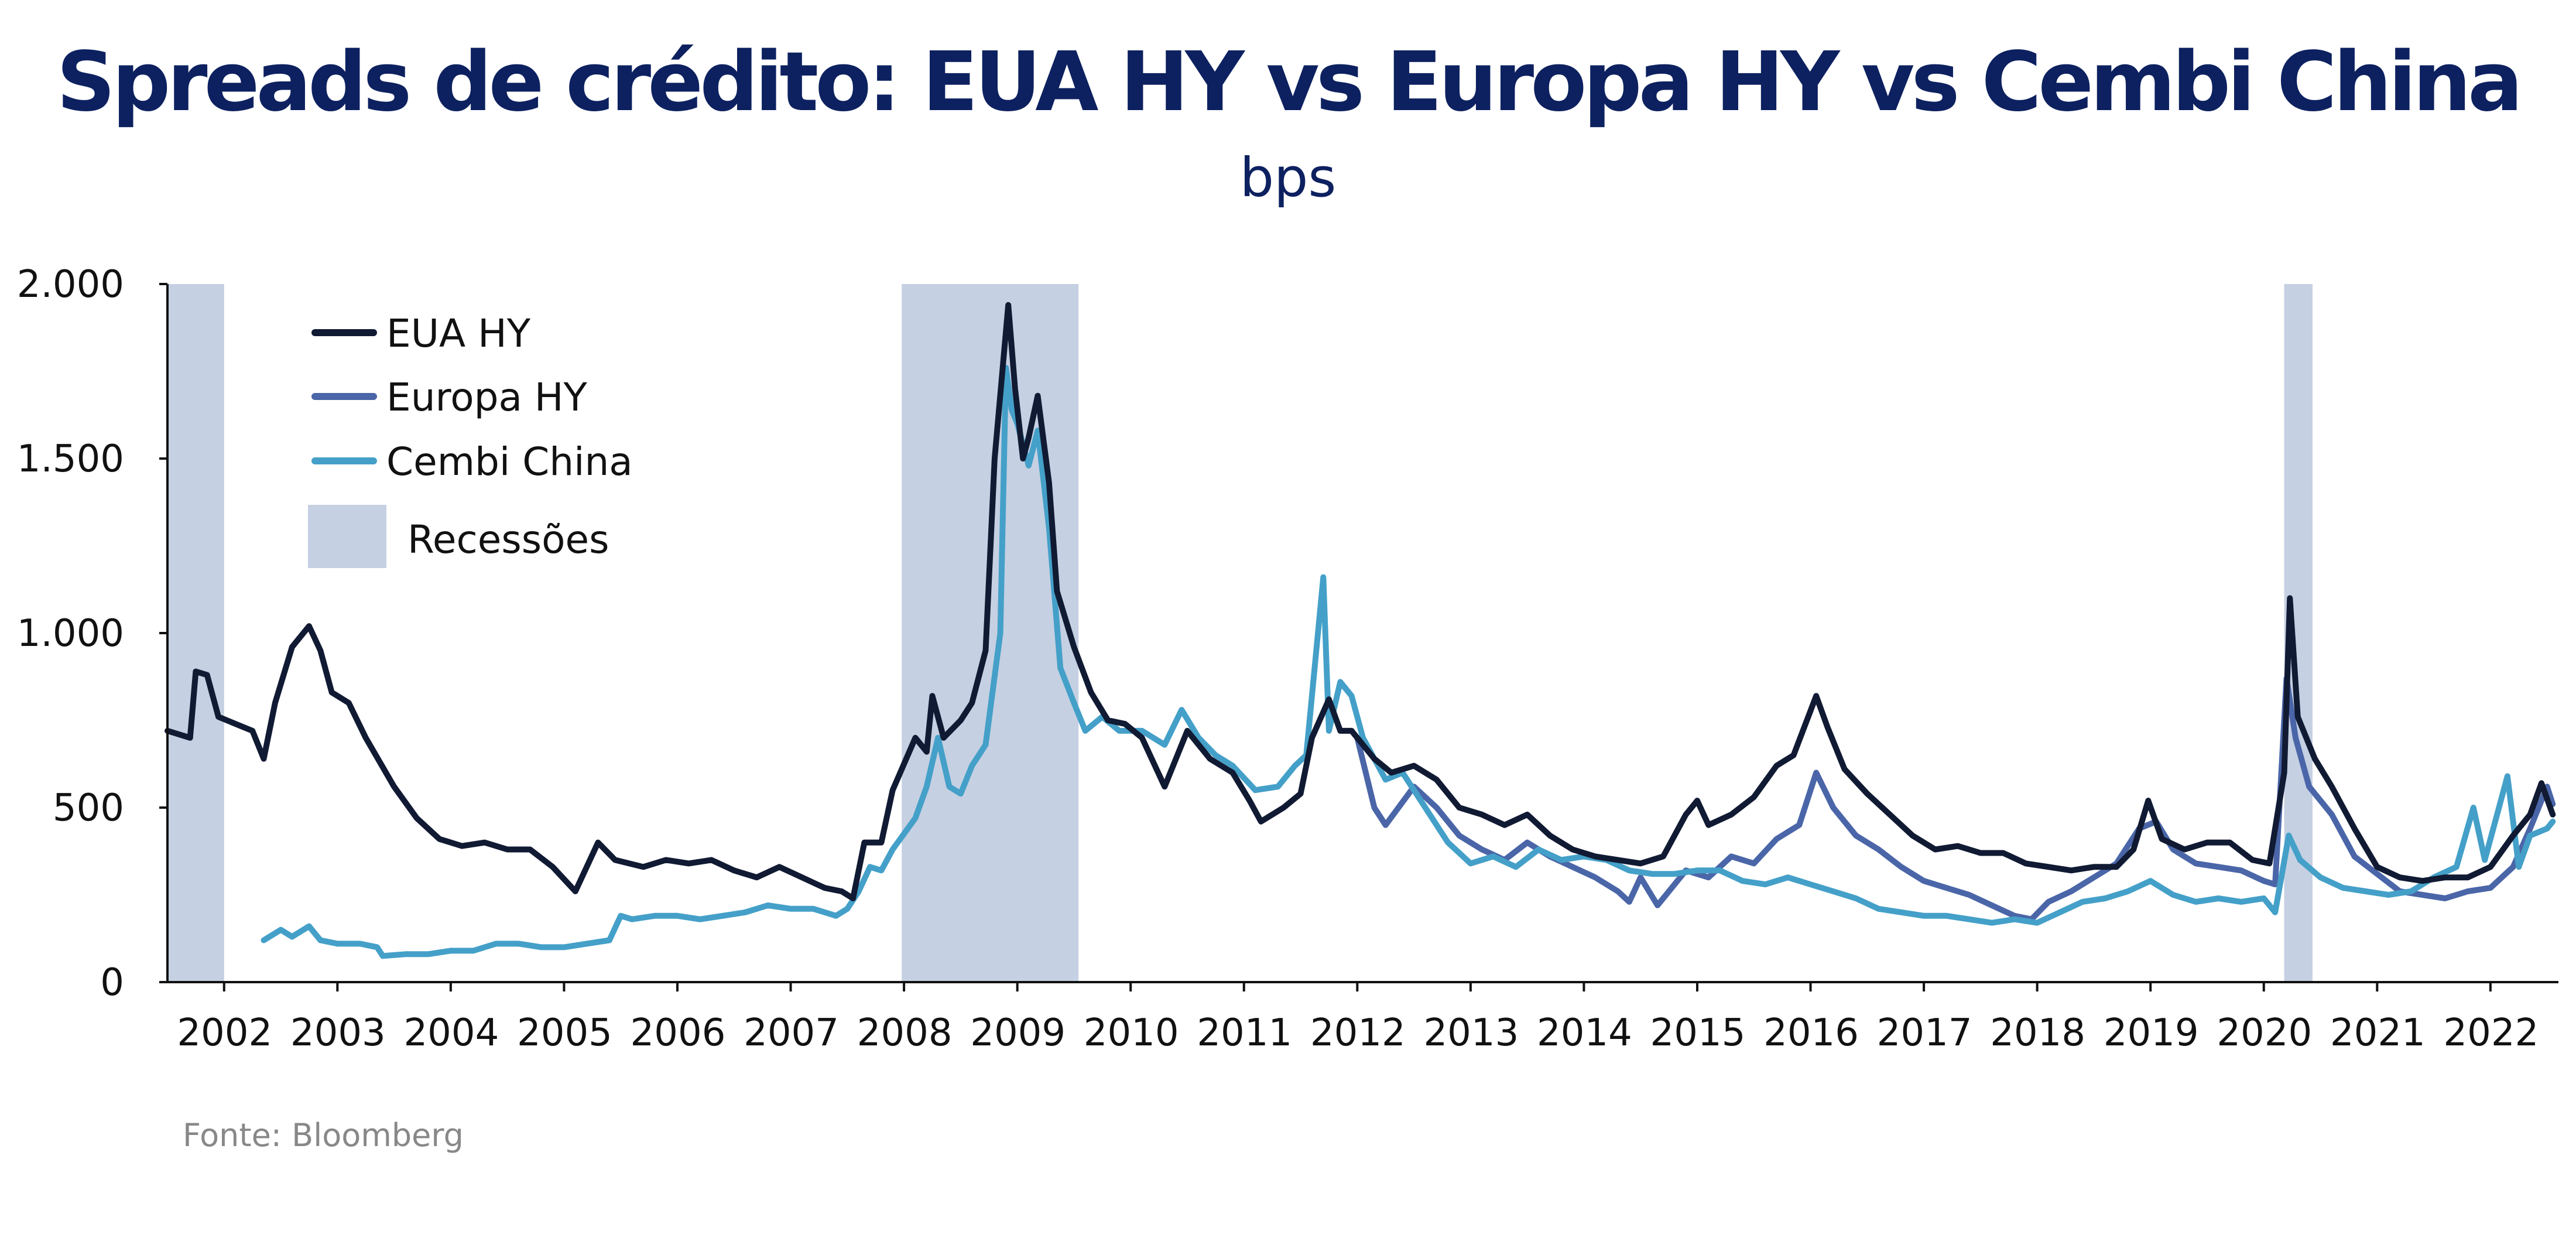  What do you see at coordinates (791, 1033) in the screenshot?
I see `x-tick-label: 2007` at bounding box center [791, 1033].